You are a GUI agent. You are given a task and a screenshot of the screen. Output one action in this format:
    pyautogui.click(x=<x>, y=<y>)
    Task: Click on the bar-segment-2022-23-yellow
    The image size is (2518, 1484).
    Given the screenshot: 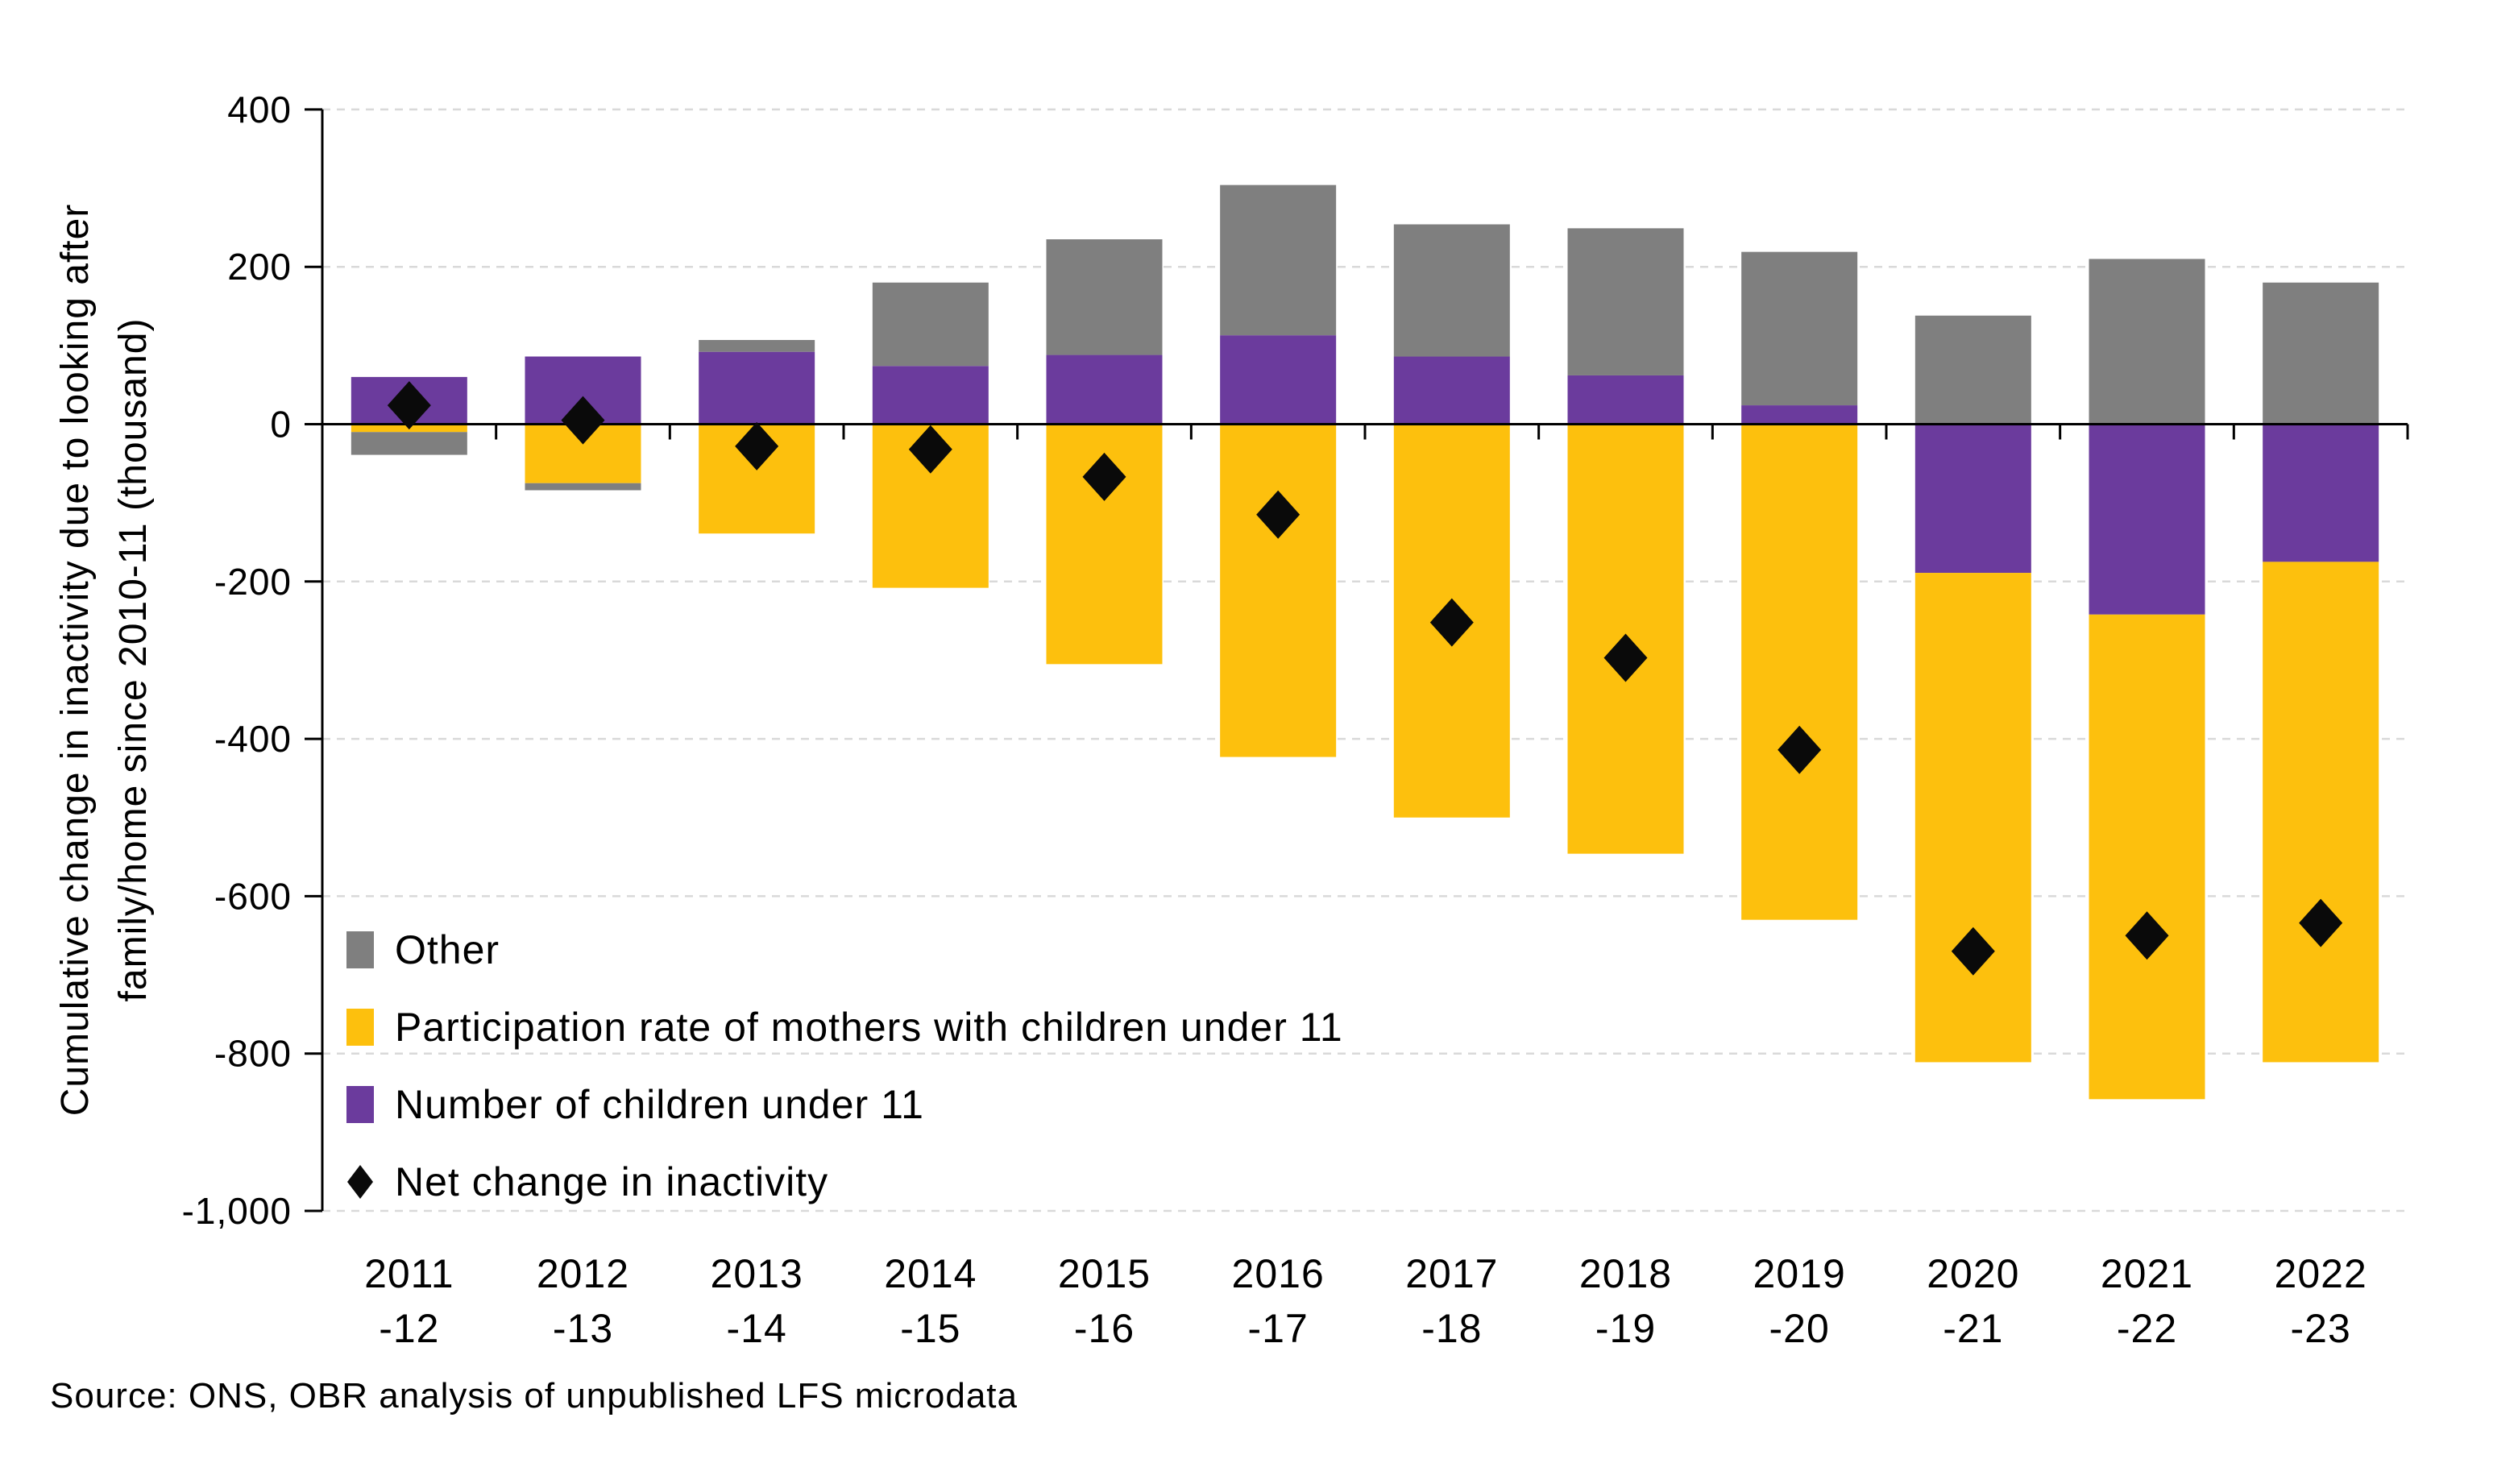 What is the action you would take?
    pyautogui.click(x=2321, y=812)
    